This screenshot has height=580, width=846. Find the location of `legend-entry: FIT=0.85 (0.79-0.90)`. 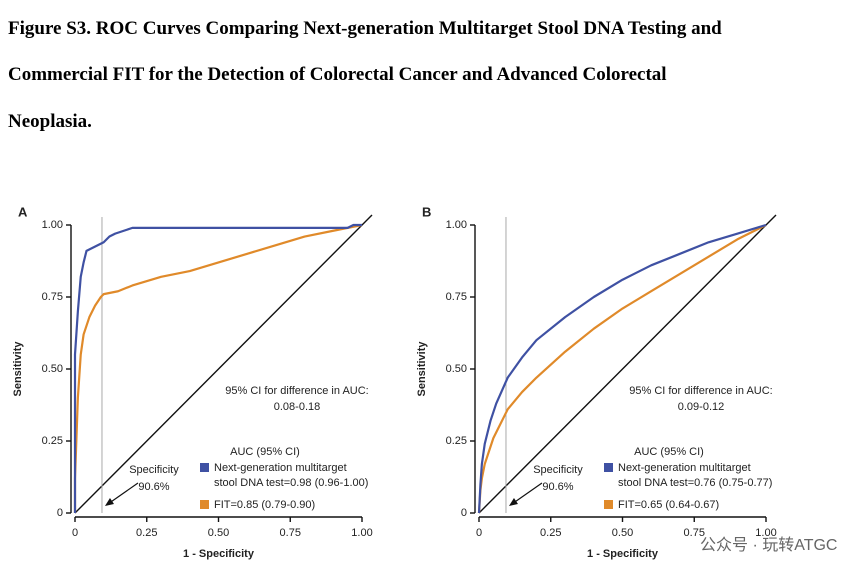

legend-entry: FIT=0.85 (0.79-0.90) is located at coordinates (265, 505).